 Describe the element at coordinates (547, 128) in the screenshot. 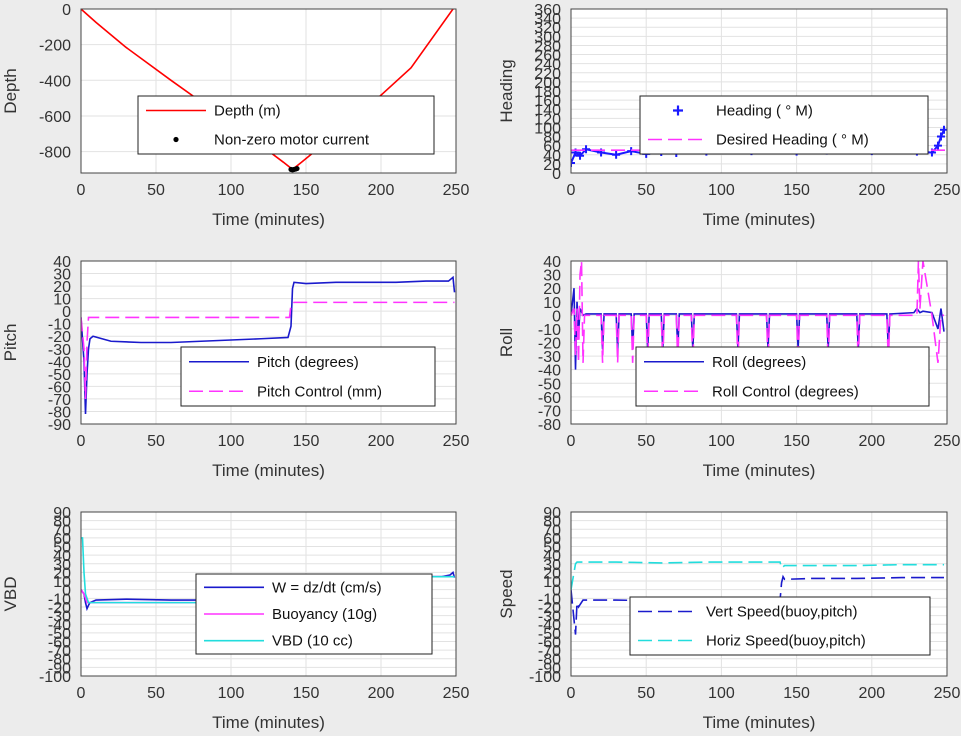

I see `y-tick-label: 100` at that location.